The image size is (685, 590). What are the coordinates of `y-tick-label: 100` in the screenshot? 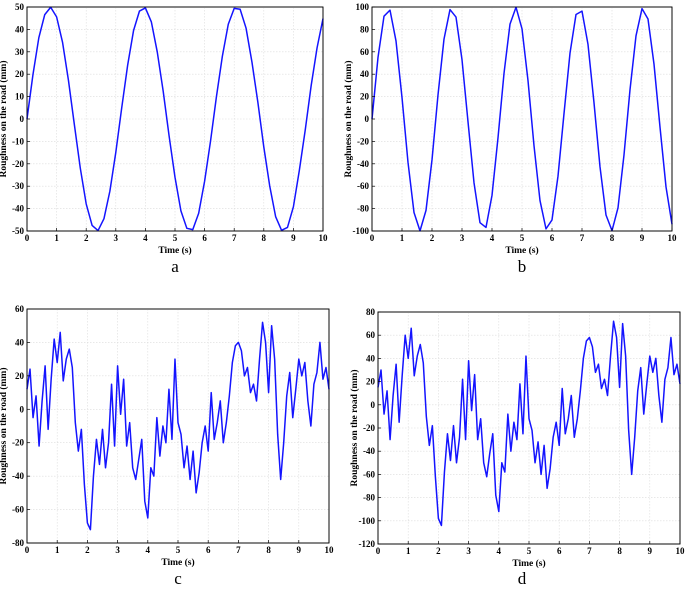 It's located at (363, 7).